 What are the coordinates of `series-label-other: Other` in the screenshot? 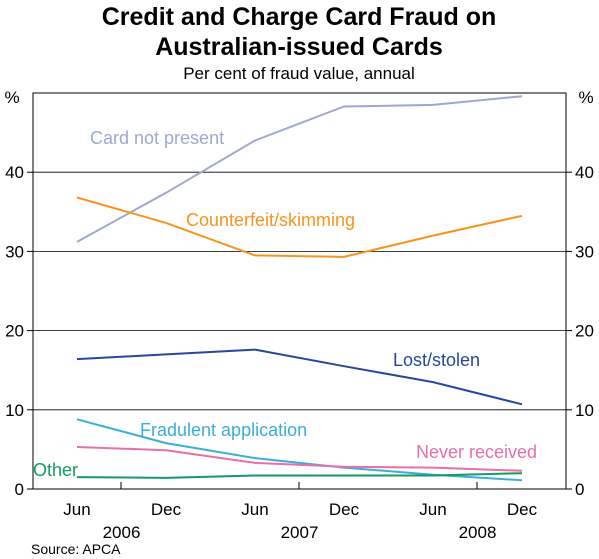 It's located at (55, 470).